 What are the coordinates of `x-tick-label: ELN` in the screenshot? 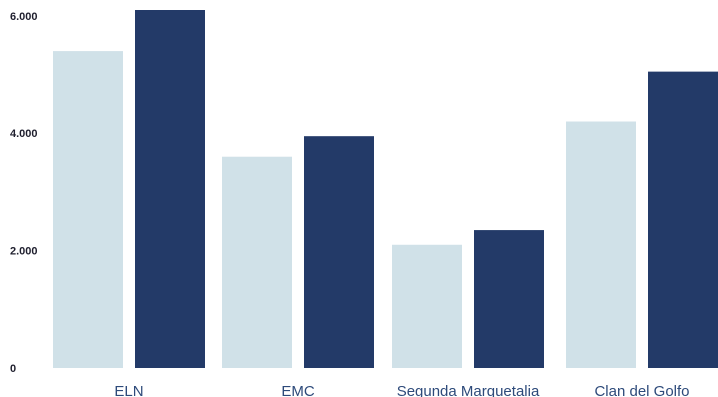 It's located at (128, 390).